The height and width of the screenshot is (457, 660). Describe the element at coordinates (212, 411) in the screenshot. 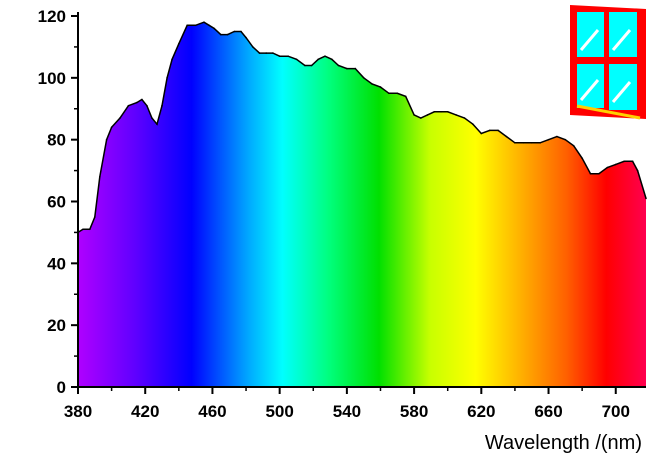

I see `x-tick-label: 460` at that location.